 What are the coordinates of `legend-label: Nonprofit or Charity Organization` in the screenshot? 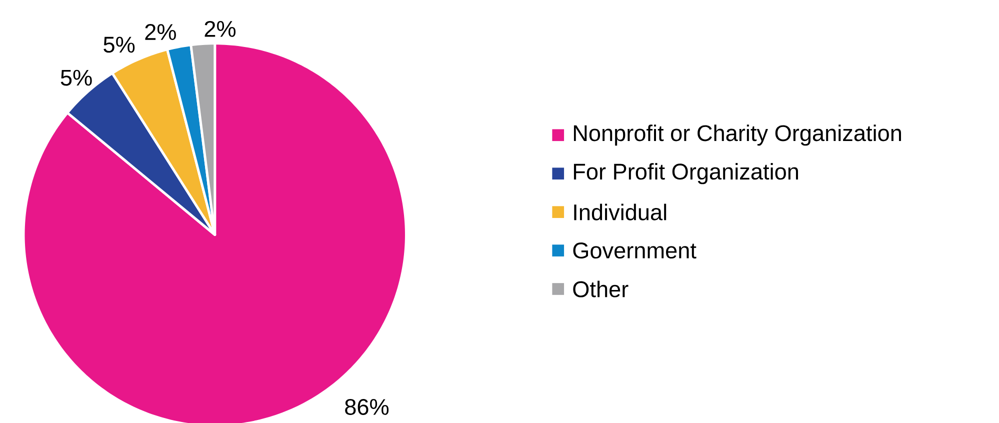 It's located at (737, 135).